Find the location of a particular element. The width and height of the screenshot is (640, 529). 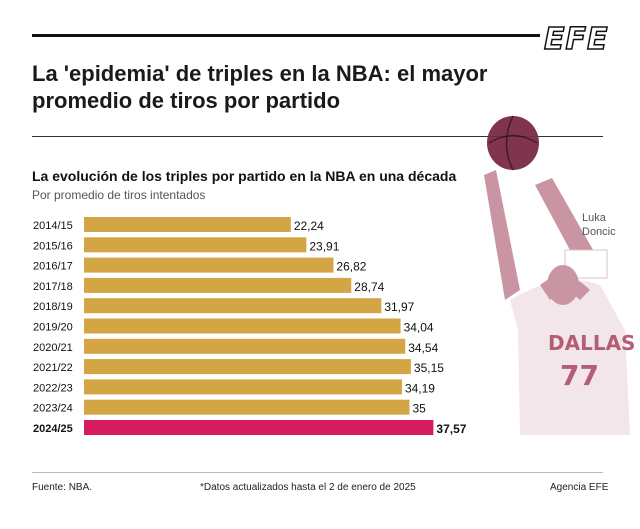

footer-divider is located at coordinates (317, 472).